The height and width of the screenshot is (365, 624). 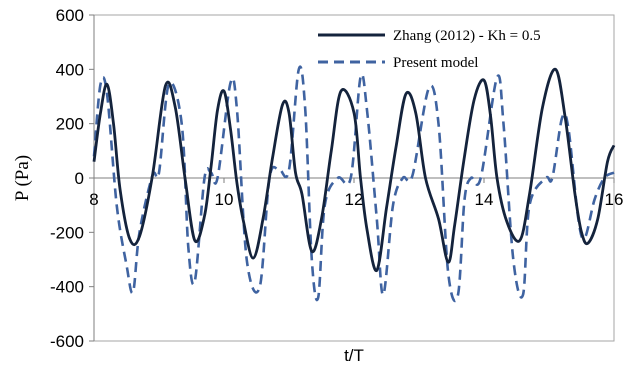 What do you see at coordinates (354, 355) in the screenshot?
I see `x-axis-label: t/T` at bounding box center [354, 355].